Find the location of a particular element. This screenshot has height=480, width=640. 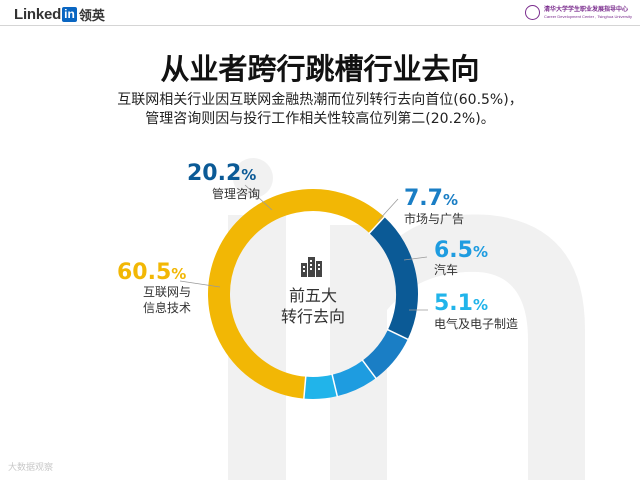

data-label-category: 管理咨询 is located at coordinates (236, 193).